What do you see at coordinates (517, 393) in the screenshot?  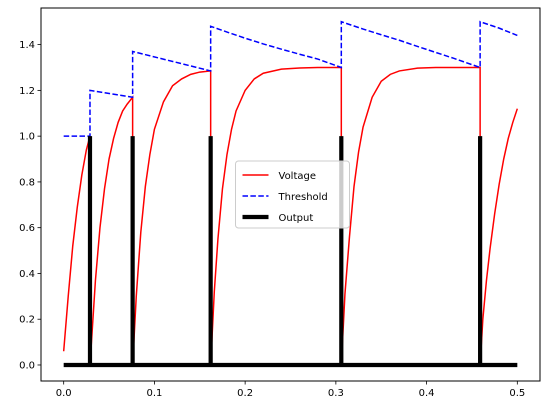 I see `x-tick-label: 0.5` at bounding box center [517, 393].